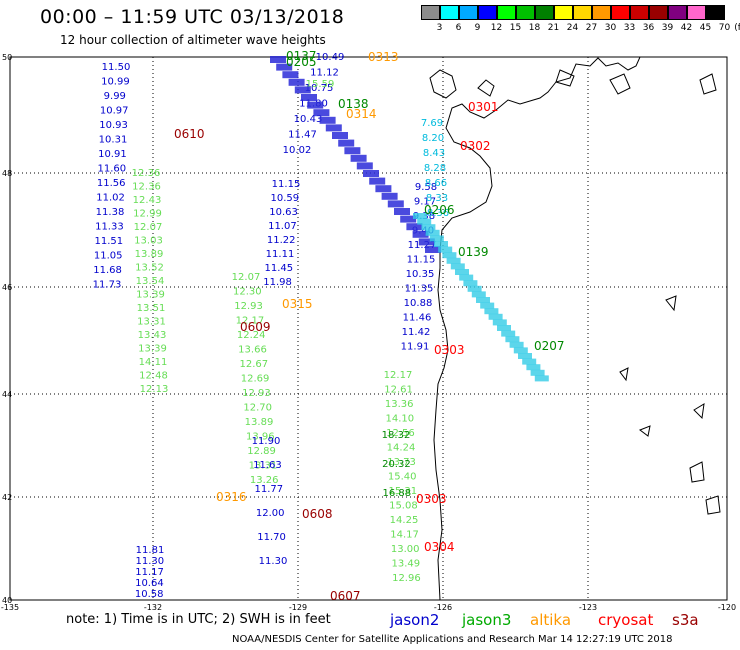 The width and height of the screenshot is (740, 650). I want to click on wave-height-value: 8.36, so click(438, 213).